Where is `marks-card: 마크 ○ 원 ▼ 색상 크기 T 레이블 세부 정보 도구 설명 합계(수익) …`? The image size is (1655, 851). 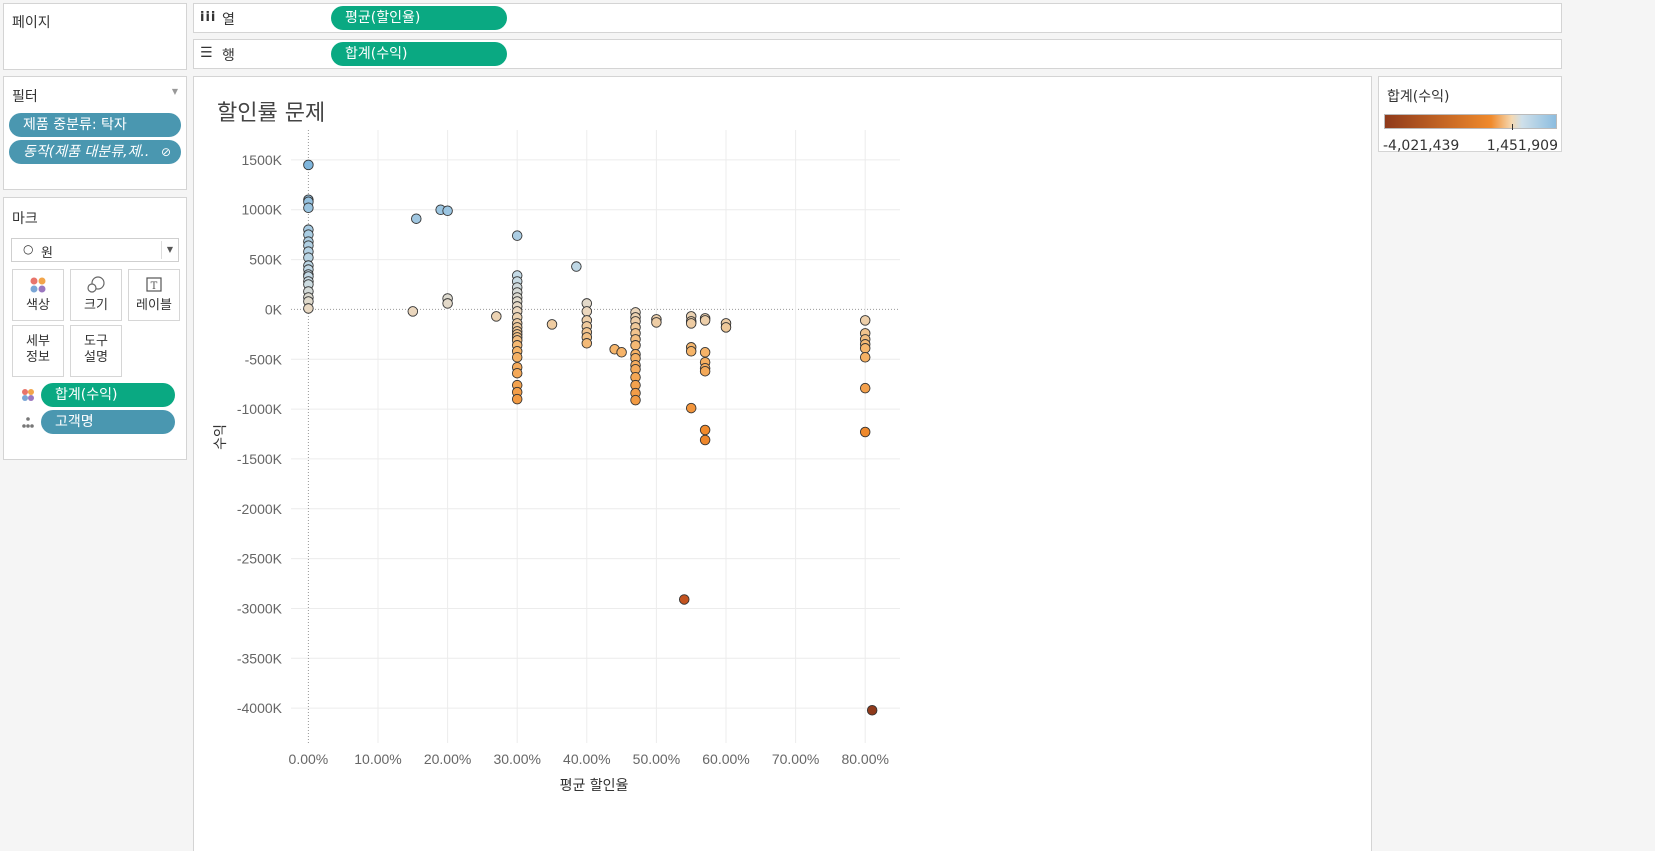
marks-card: 마크 ○ 원 ▼ 색상 크기 T 레이블 세부 정보 도구 설명 합계(수익) … is located at coordinates (95, 328).